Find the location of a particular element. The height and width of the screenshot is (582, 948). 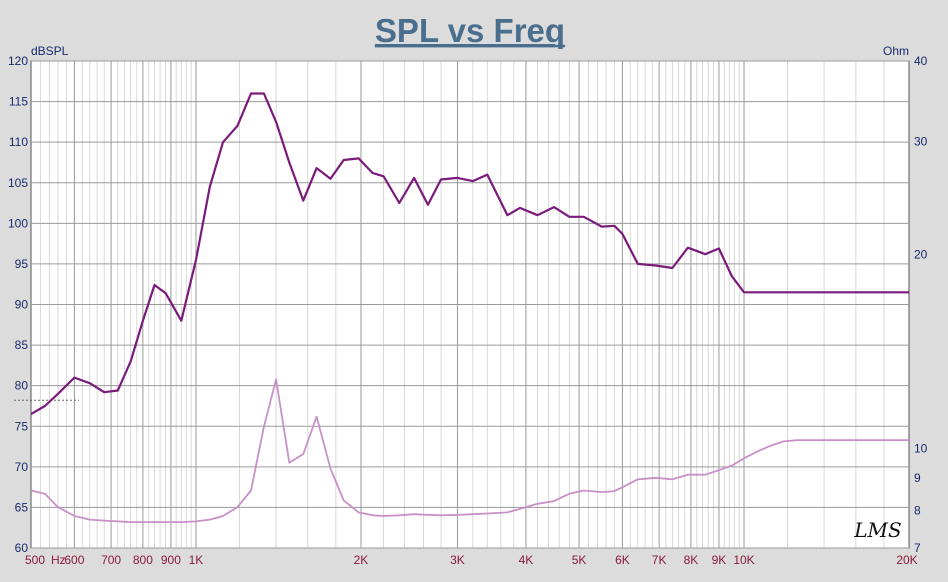

left-tick-label: 65 is located at coordinates (22, 507).